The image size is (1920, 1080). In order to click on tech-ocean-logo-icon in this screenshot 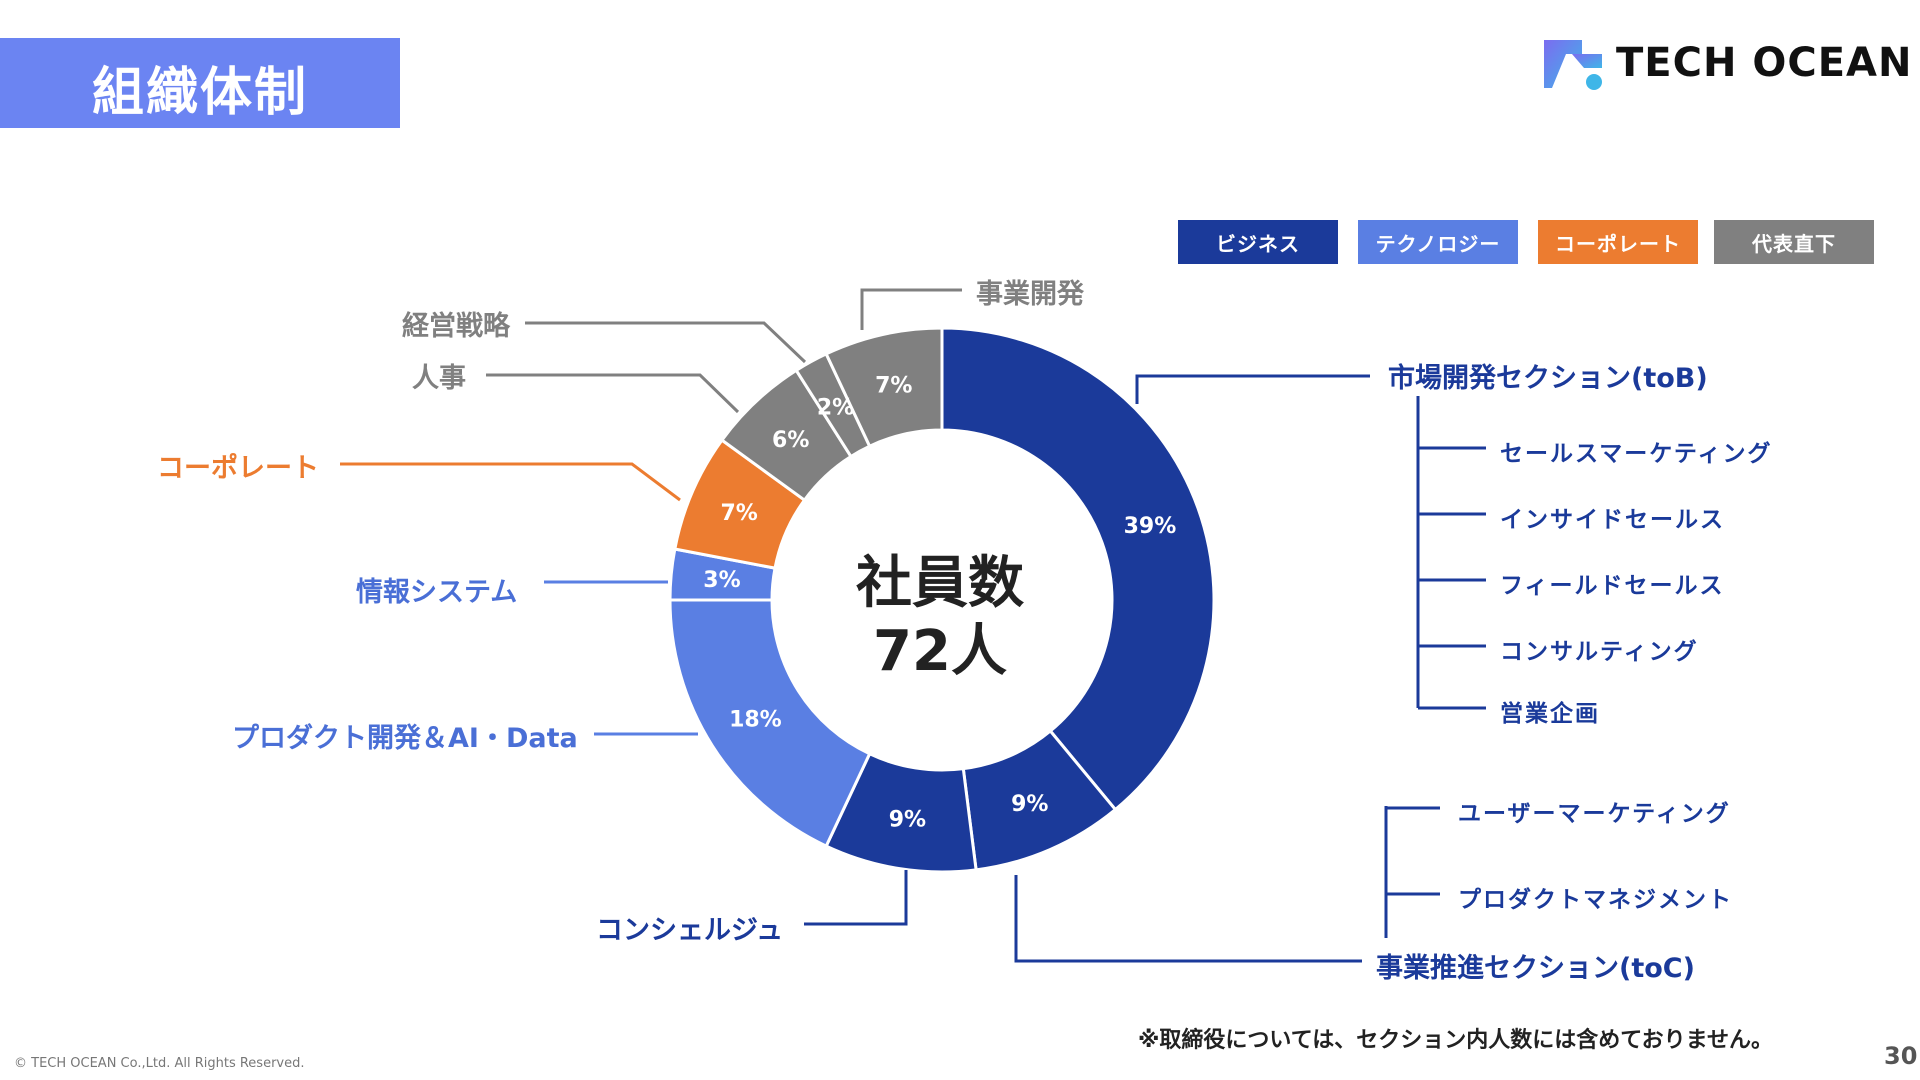, I will do `click(1573, 65)`.